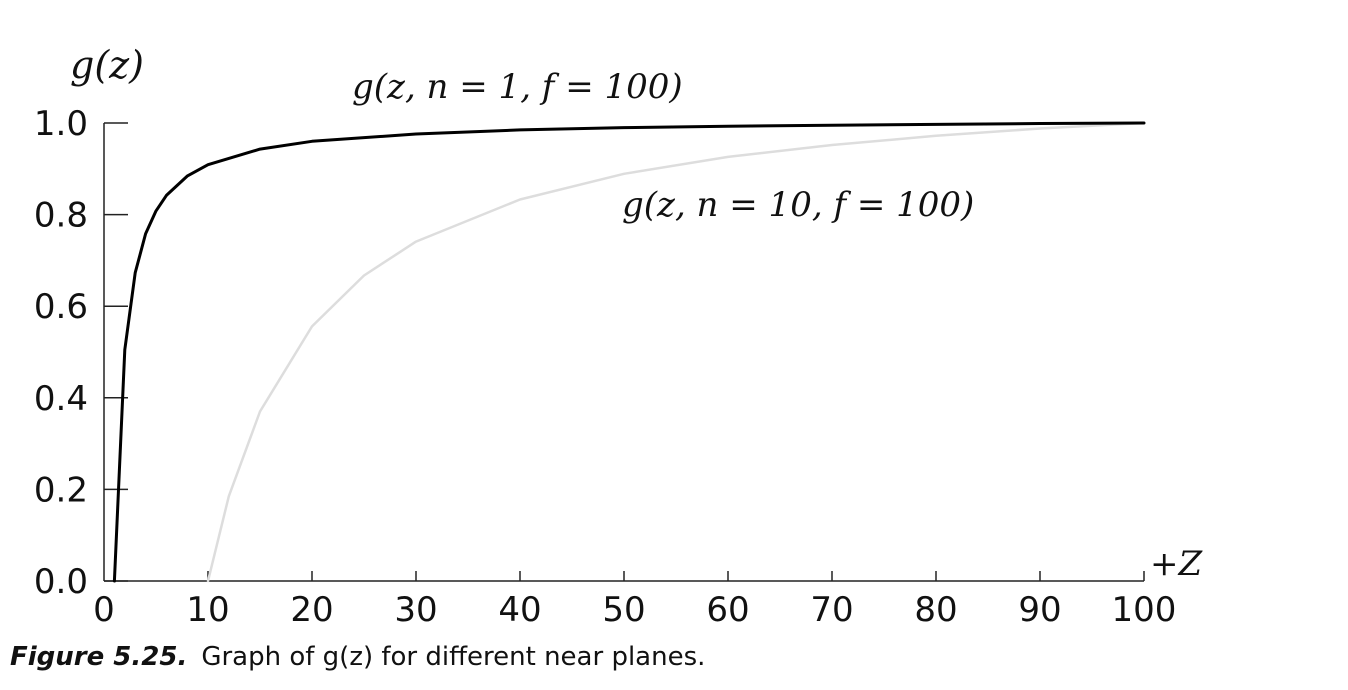  I want to click on y-tick-label: 0.0, so click(61, 582).